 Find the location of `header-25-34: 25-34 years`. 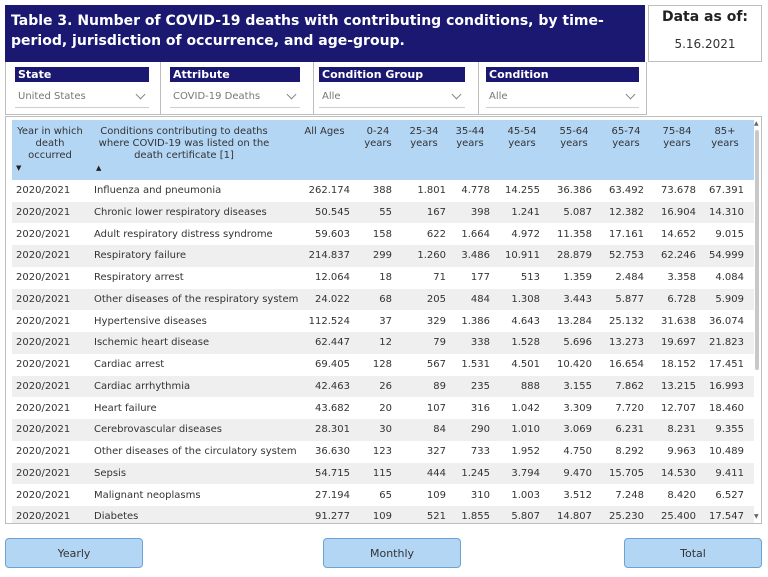

header-25-34: 25-34 years is located at coordinates (424, 137).